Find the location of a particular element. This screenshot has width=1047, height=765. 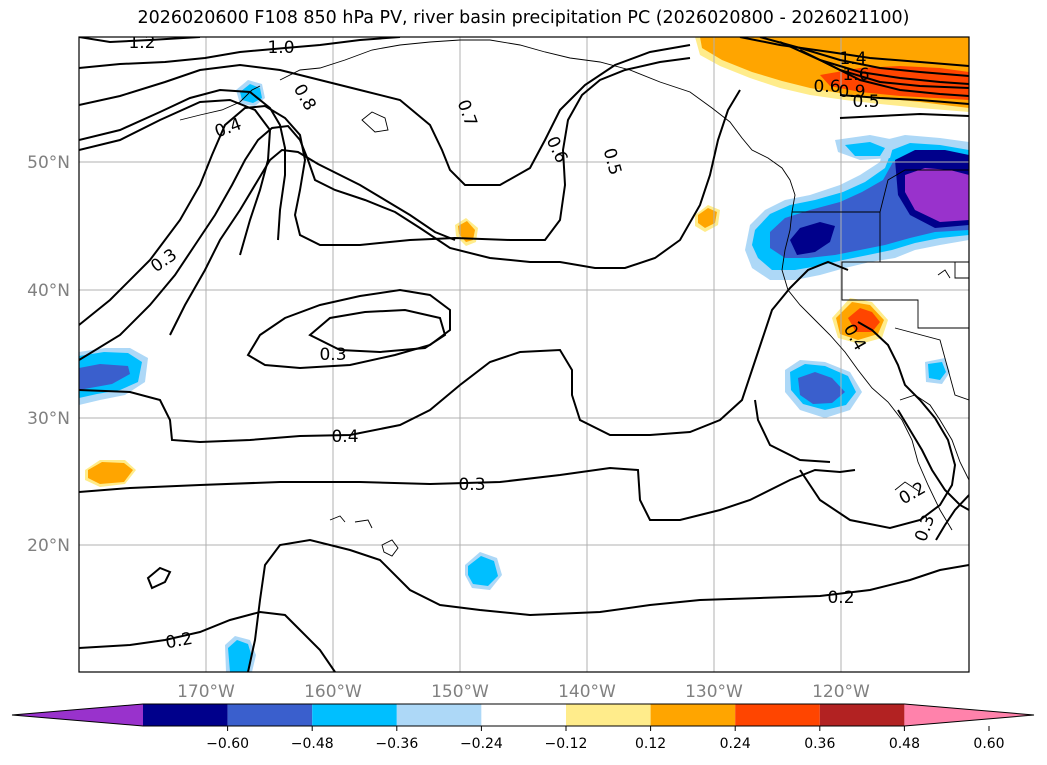

colorbar-outline is located at coordinates (523, 715).